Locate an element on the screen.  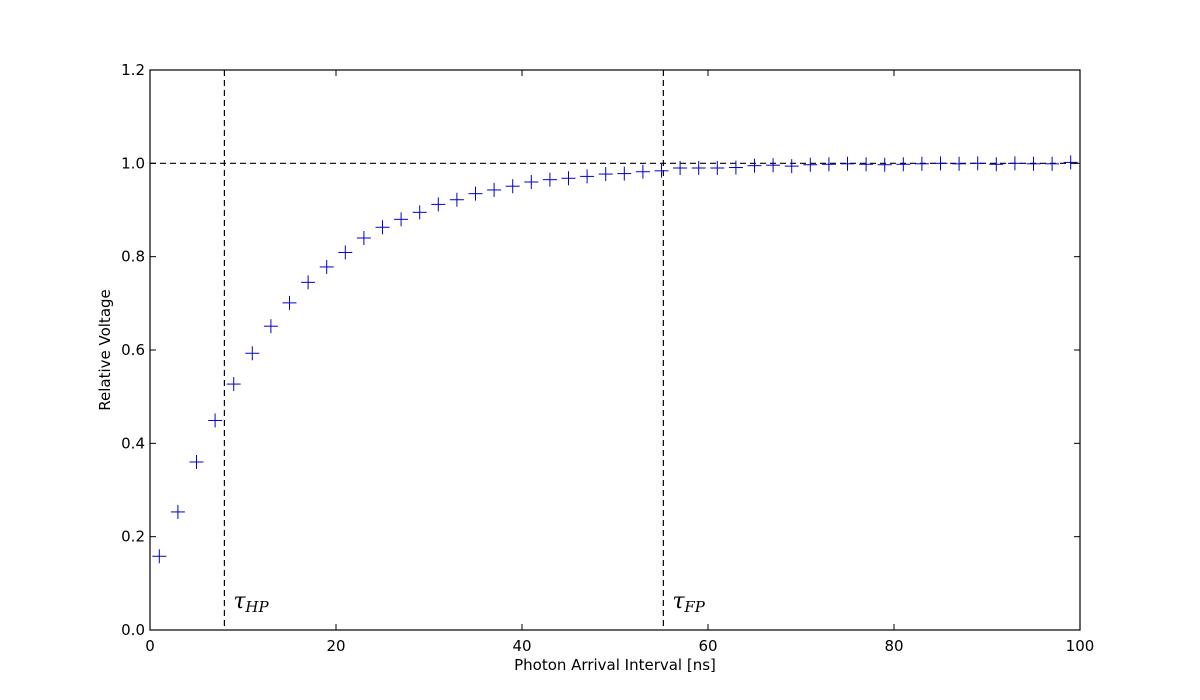
y-tick-label: 0.0 is located at coordinates (133, 630).